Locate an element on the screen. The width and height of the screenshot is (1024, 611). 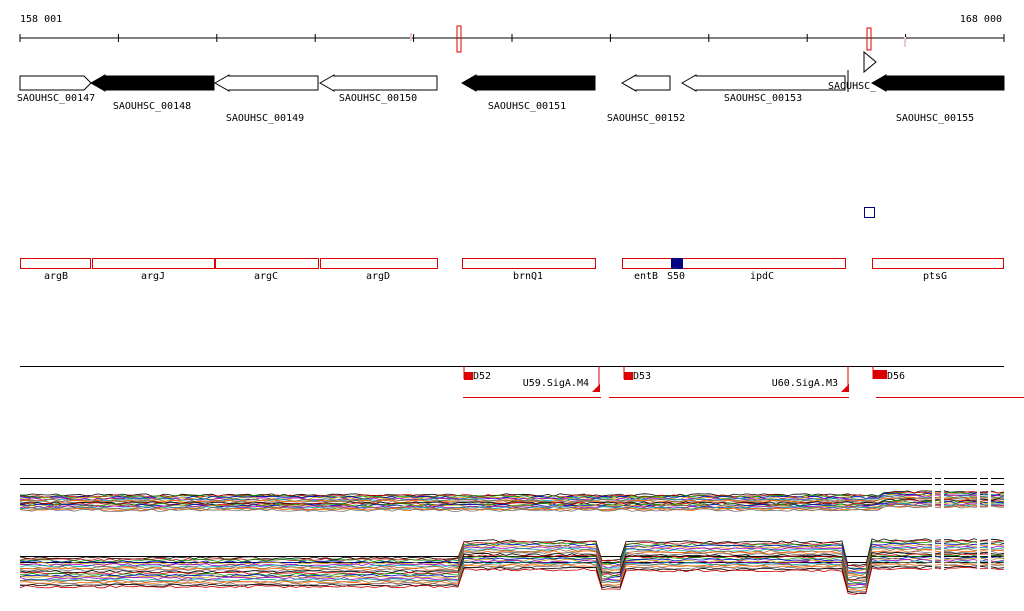
gene-label: SAOUHSC_00147 is located at coordinates (56, 98).